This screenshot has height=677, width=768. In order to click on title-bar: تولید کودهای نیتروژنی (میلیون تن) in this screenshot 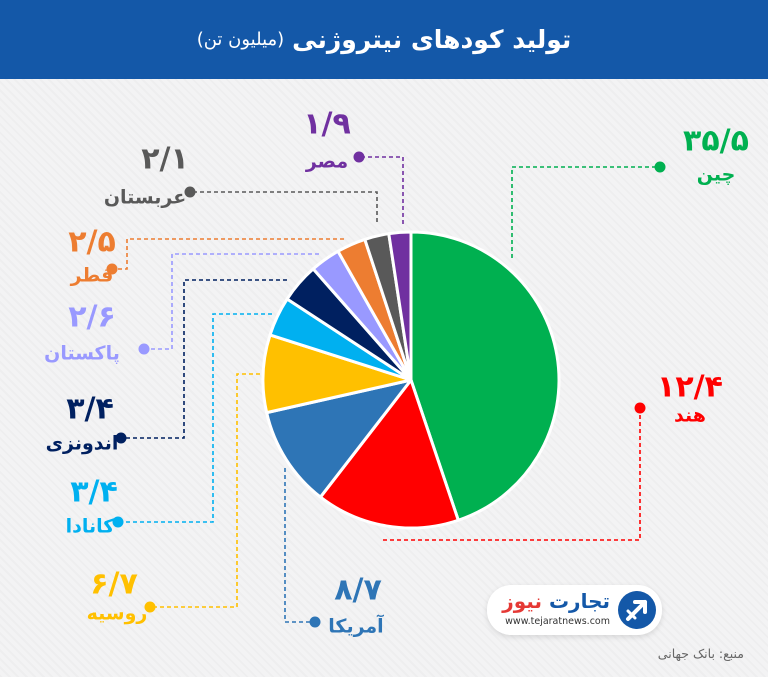, I will do `click(384, 39)`.